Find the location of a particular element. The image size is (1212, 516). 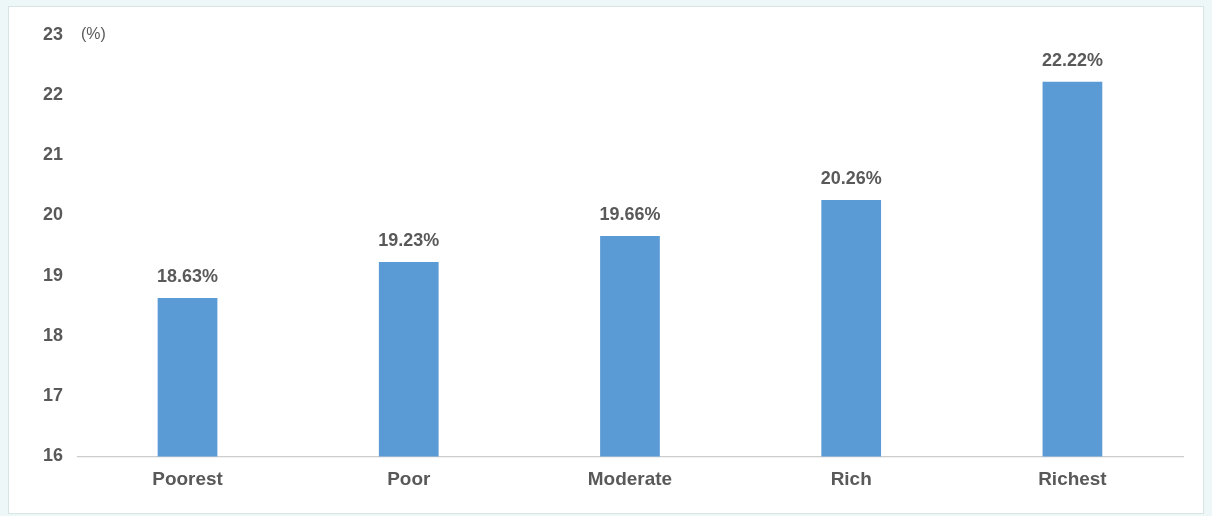

x-tick-label: Poor is located at coordinates (409, 478).